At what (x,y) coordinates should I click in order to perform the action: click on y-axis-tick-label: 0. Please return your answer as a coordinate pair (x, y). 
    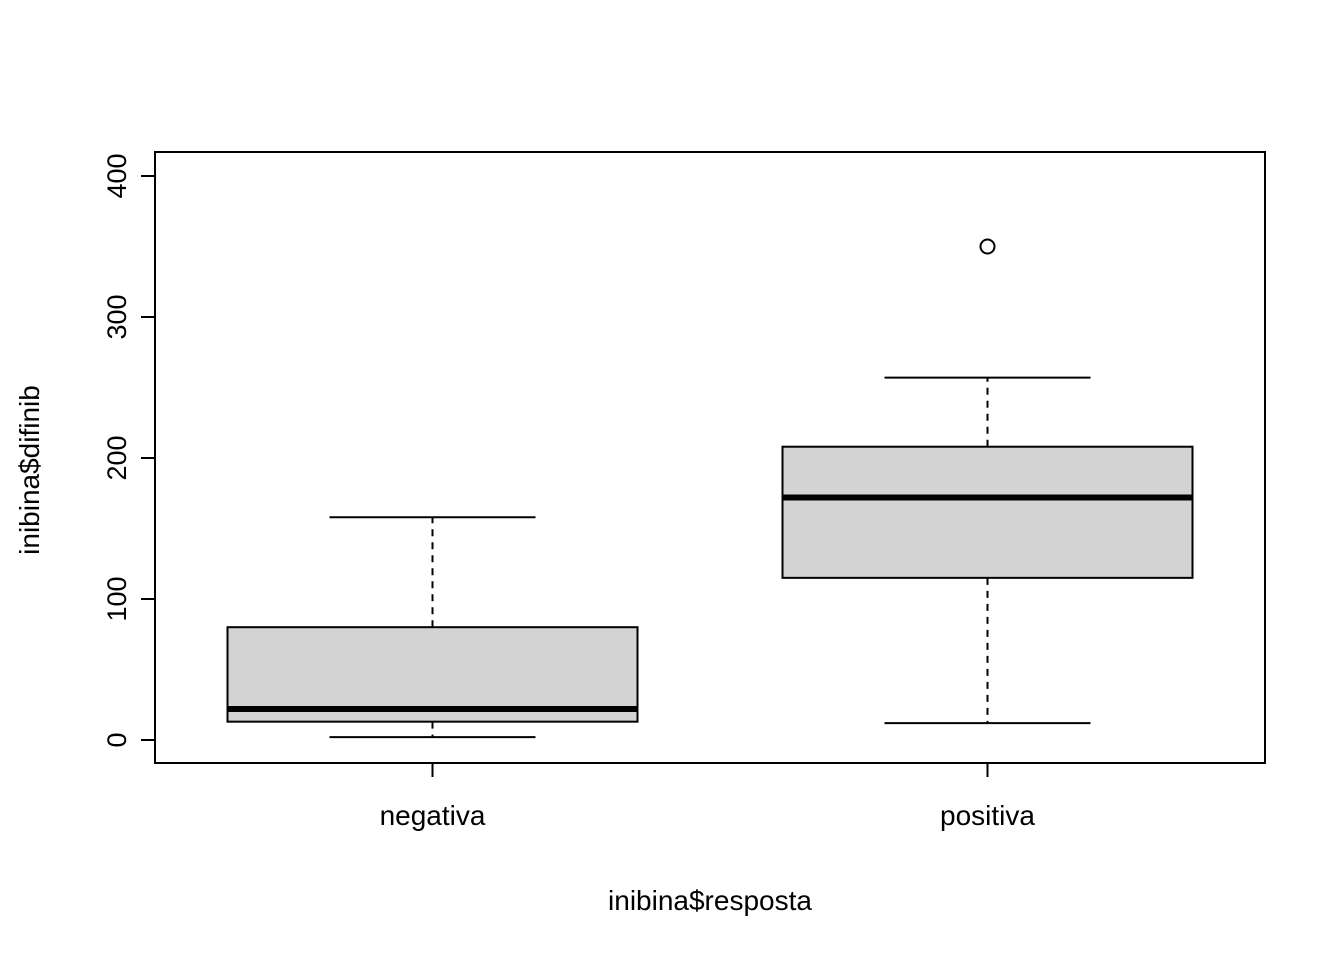
    Looking at the image, I should click on (117, 739).